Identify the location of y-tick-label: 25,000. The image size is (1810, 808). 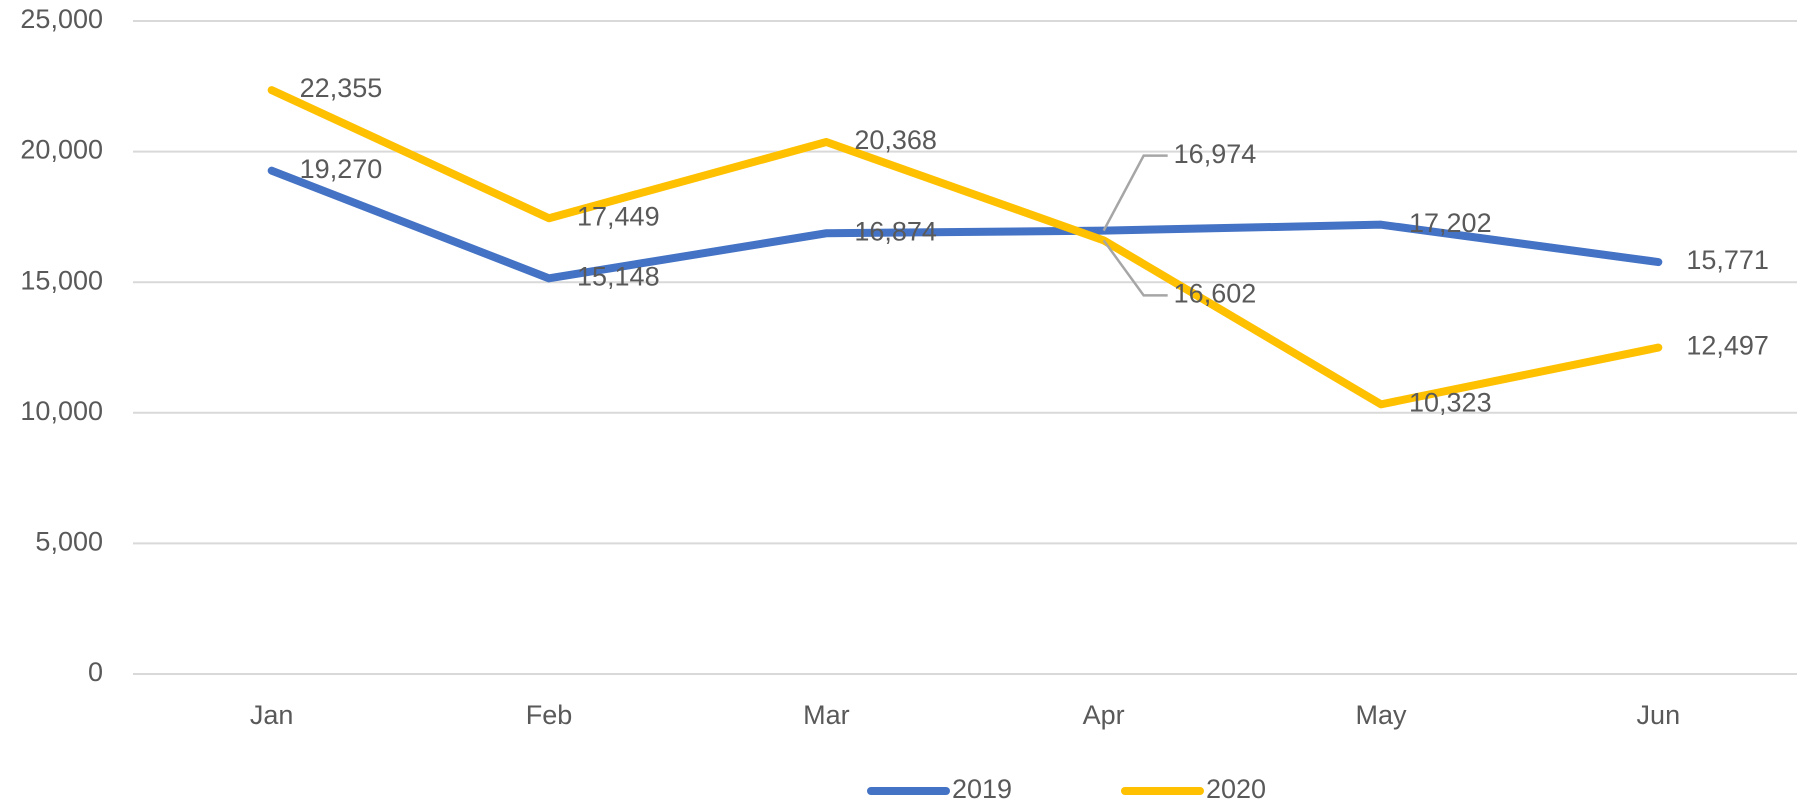
(61, 19).